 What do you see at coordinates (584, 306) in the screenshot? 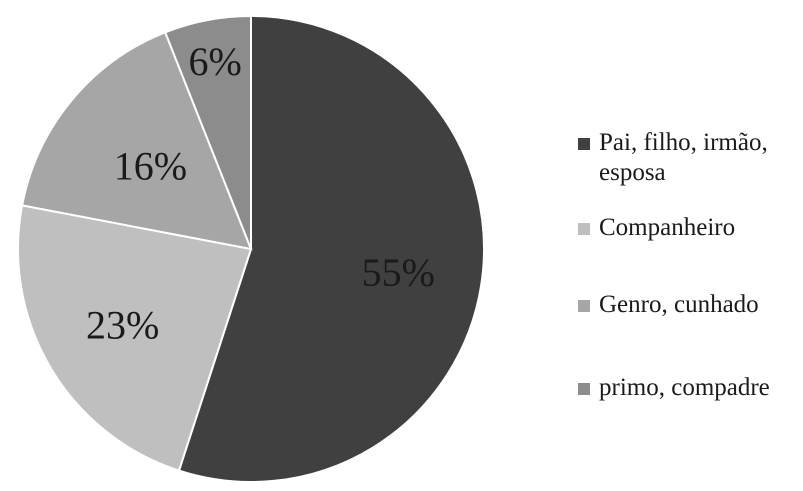
I see `legend-swatch-genro-cunhado` at bounding box center [584, 306].